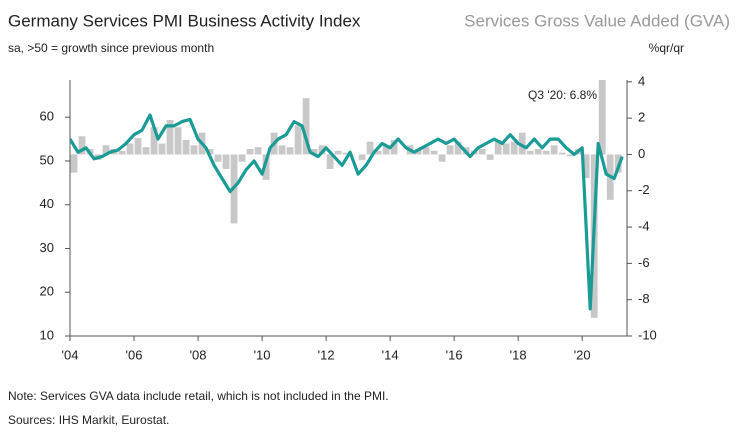 The width and height of the screenshot is (738, 443). Describe the element at coordinates (644, 298) in the screenshot. I see `y2-tick-label: -8` at that location.